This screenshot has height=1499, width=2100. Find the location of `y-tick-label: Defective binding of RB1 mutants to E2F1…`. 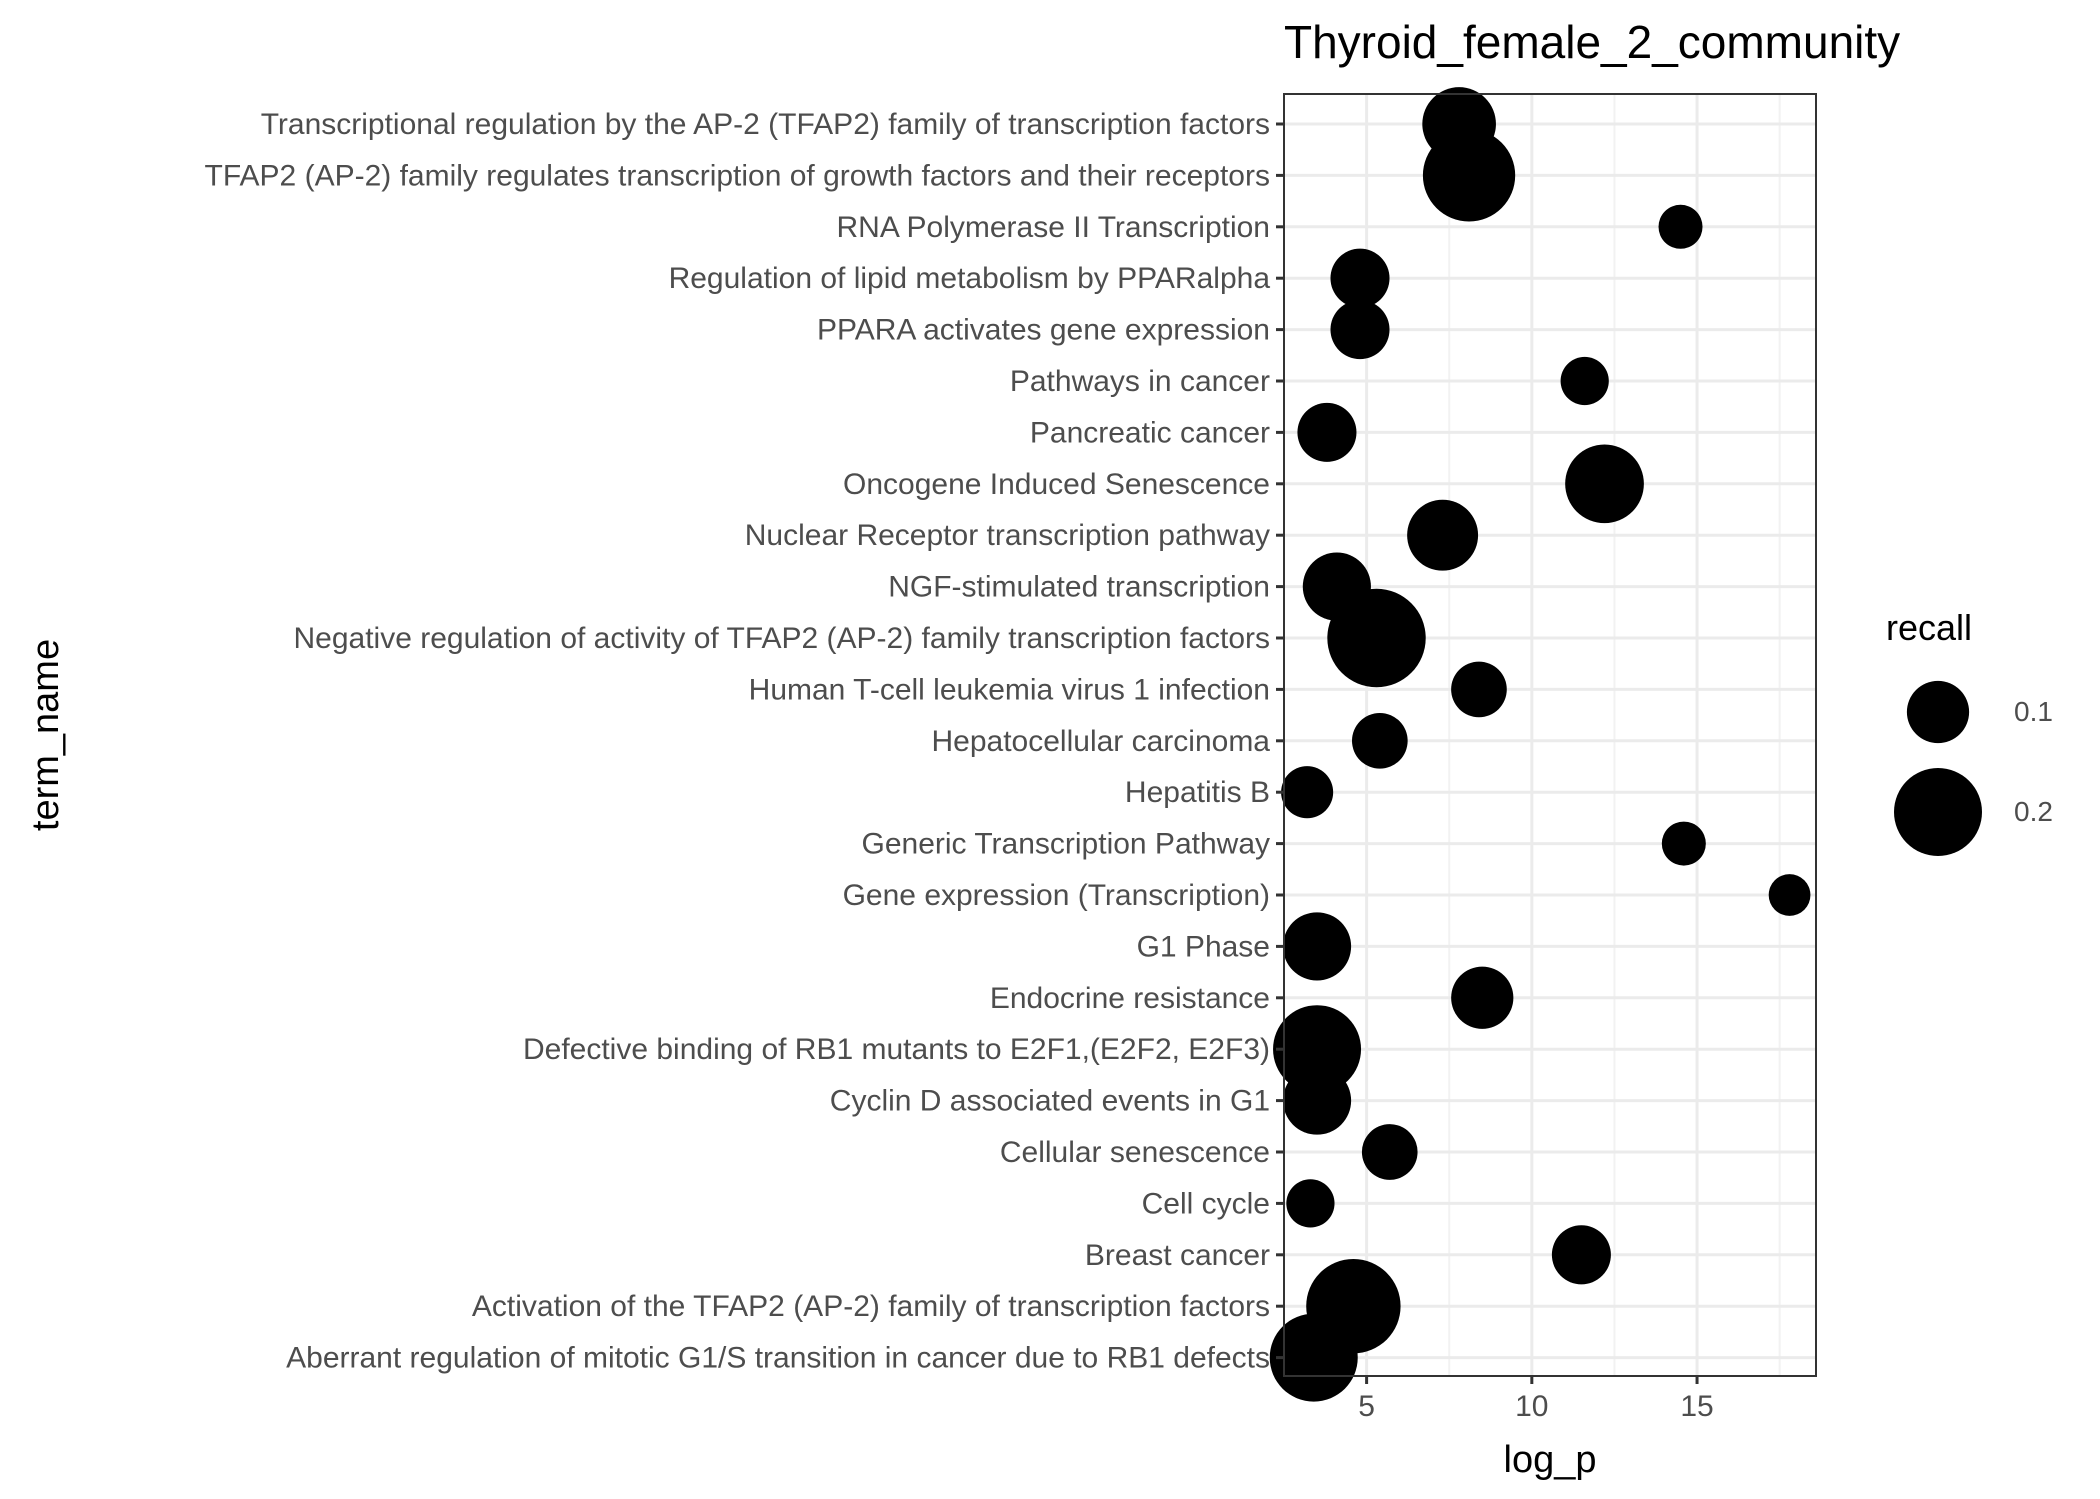

y-tick-label: Defective binding of RB1 mutants to E2F1… is located at coordinates (896, 1049).